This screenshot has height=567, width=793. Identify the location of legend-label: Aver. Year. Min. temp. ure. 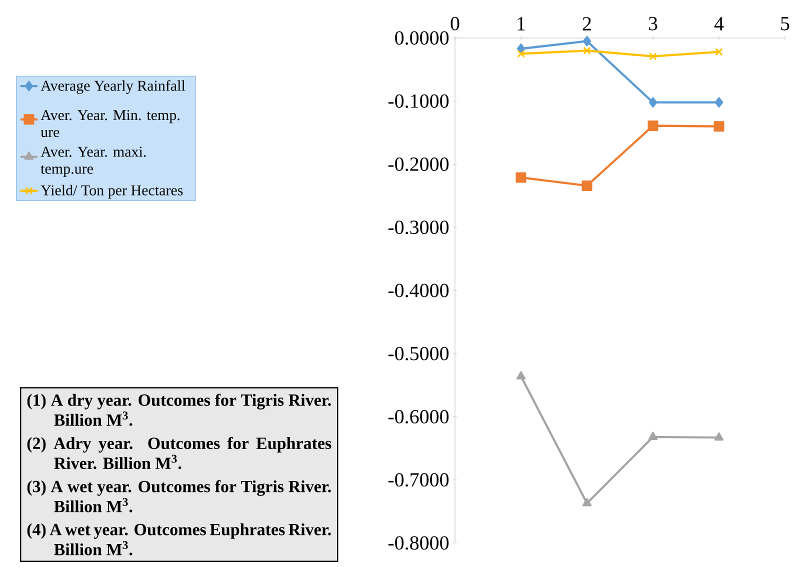
(110, 124).